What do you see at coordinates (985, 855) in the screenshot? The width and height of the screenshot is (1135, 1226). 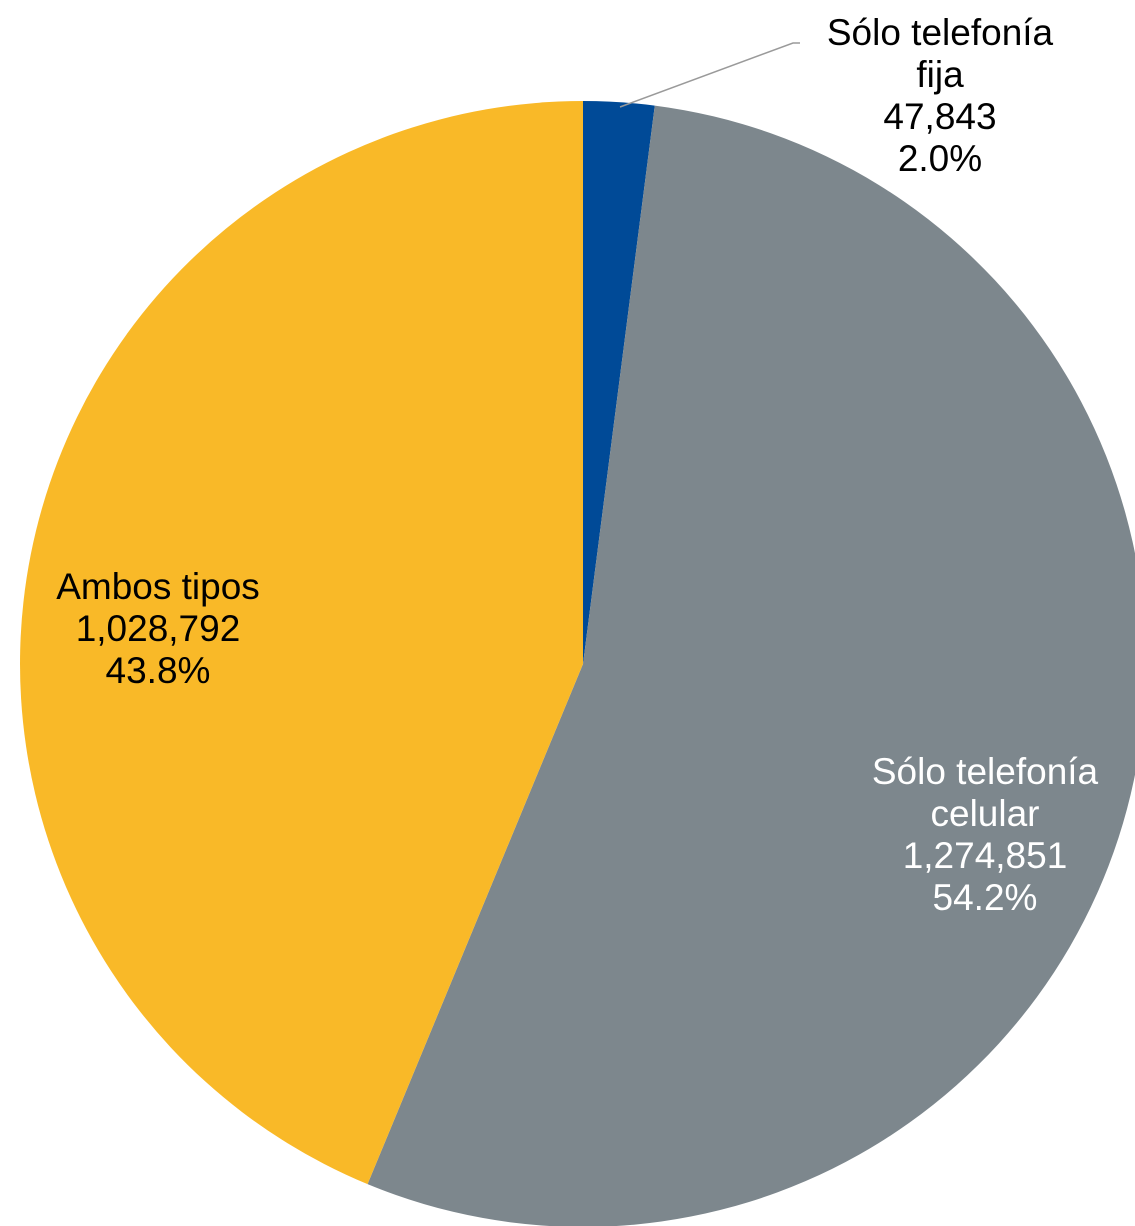 I see `slice-label-line: 1,274,851` at bounding box center [985, 855].